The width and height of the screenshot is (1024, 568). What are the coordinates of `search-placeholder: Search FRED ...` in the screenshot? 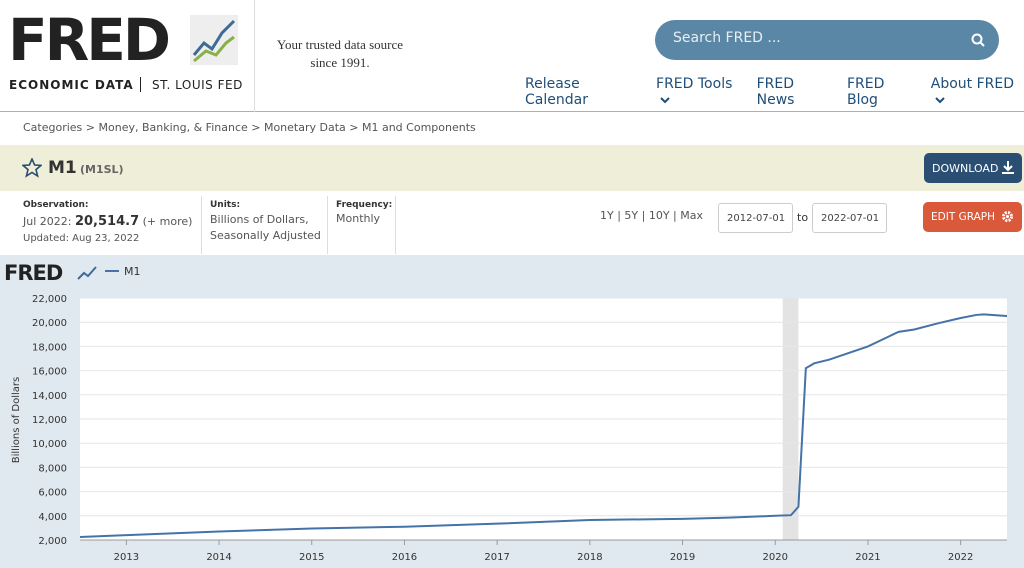 It's located at (727, 38).